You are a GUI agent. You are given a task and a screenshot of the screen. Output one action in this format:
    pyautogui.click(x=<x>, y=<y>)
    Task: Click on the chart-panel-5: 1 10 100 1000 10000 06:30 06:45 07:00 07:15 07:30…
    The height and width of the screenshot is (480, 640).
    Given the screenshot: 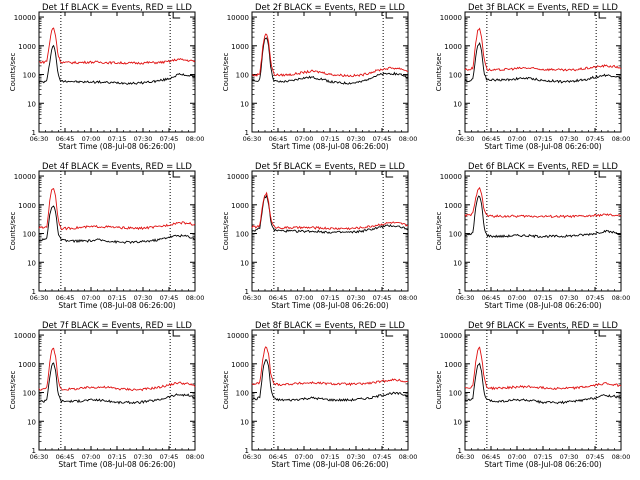 What is the action you would take?
    pyautogui.click(x=319, y=236)
    